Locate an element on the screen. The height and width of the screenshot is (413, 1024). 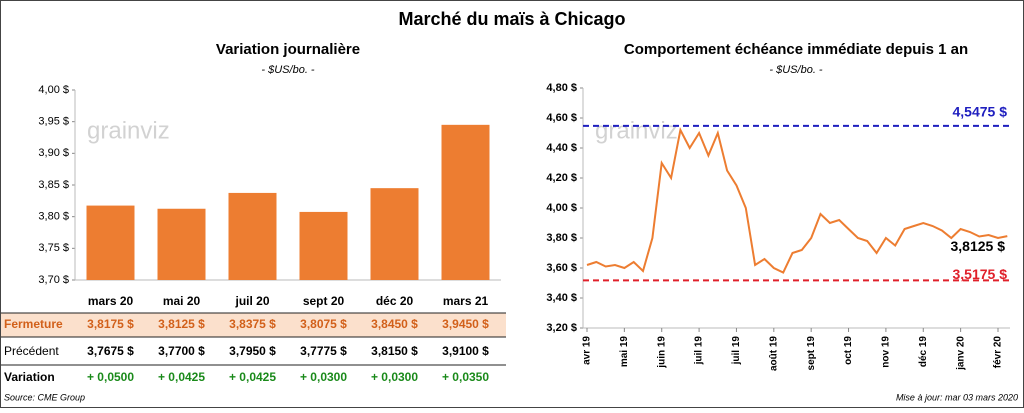
previous-price: 3,8150 $ is located at coordinates (394, 351).